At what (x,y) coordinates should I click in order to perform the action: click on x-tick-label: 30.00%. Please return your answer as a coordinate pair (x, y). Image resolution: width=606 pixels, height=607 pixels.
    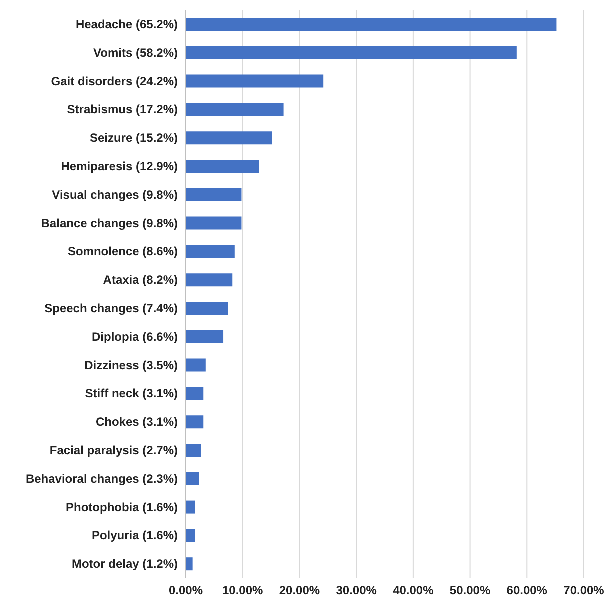
    Looking at the image, I should click on (357, 591).